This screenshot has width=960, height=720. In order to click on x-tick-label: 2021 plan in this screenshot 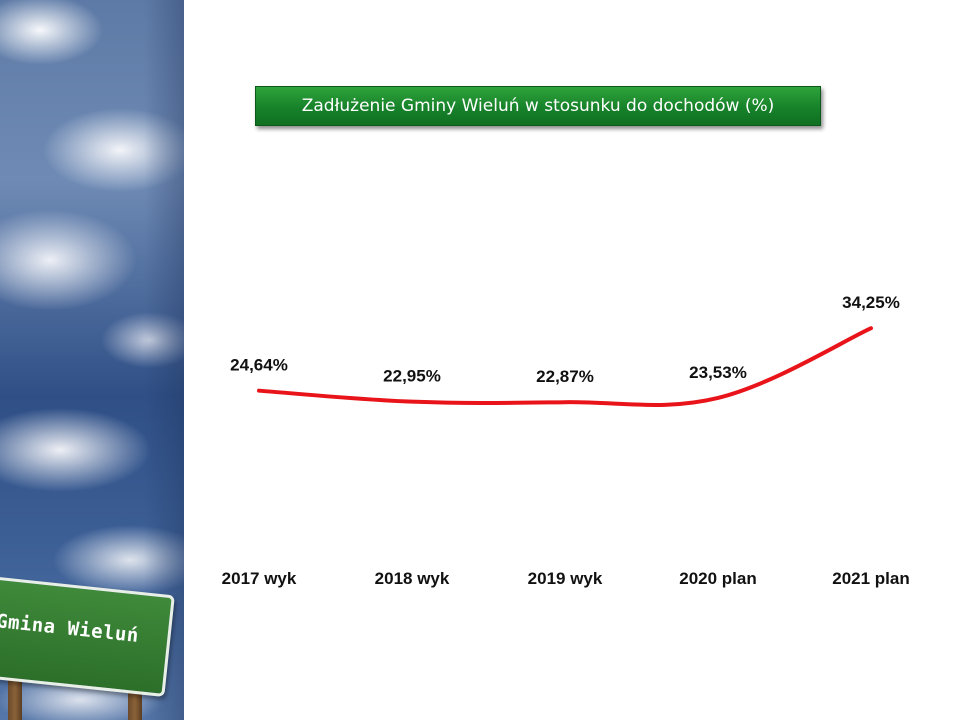, I will do `click(871, 578)`.